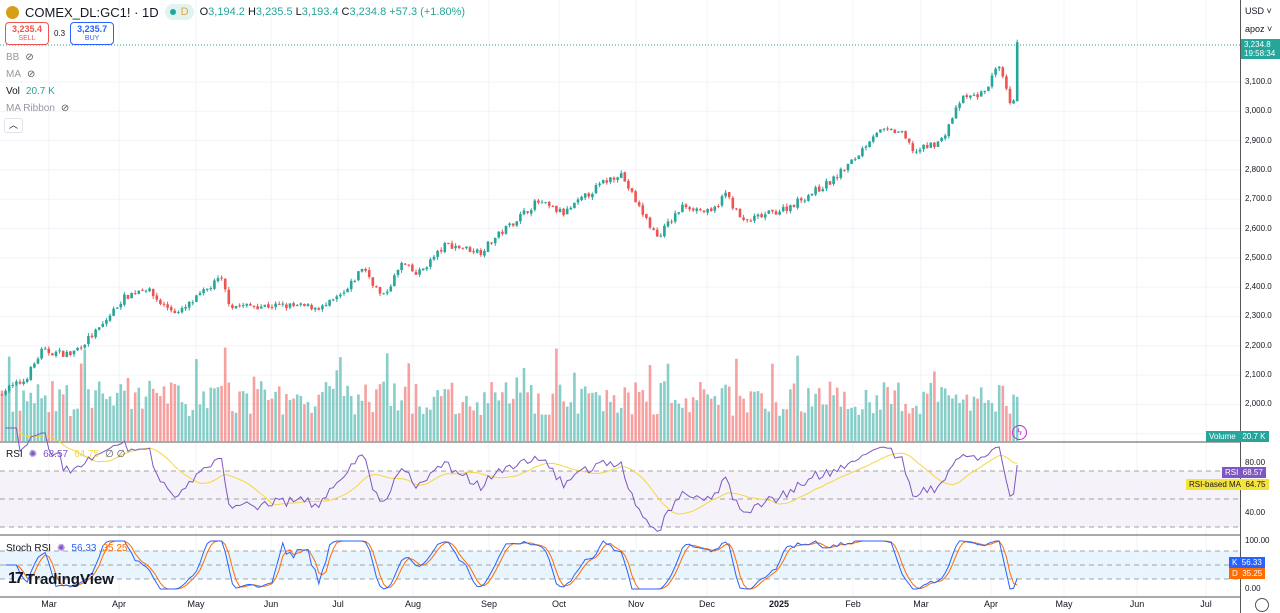  What do you see at coordinates (21, 74) in the screenshot?
I see `indicator-ma: MA ⊘` at bounding box center [21, 74].